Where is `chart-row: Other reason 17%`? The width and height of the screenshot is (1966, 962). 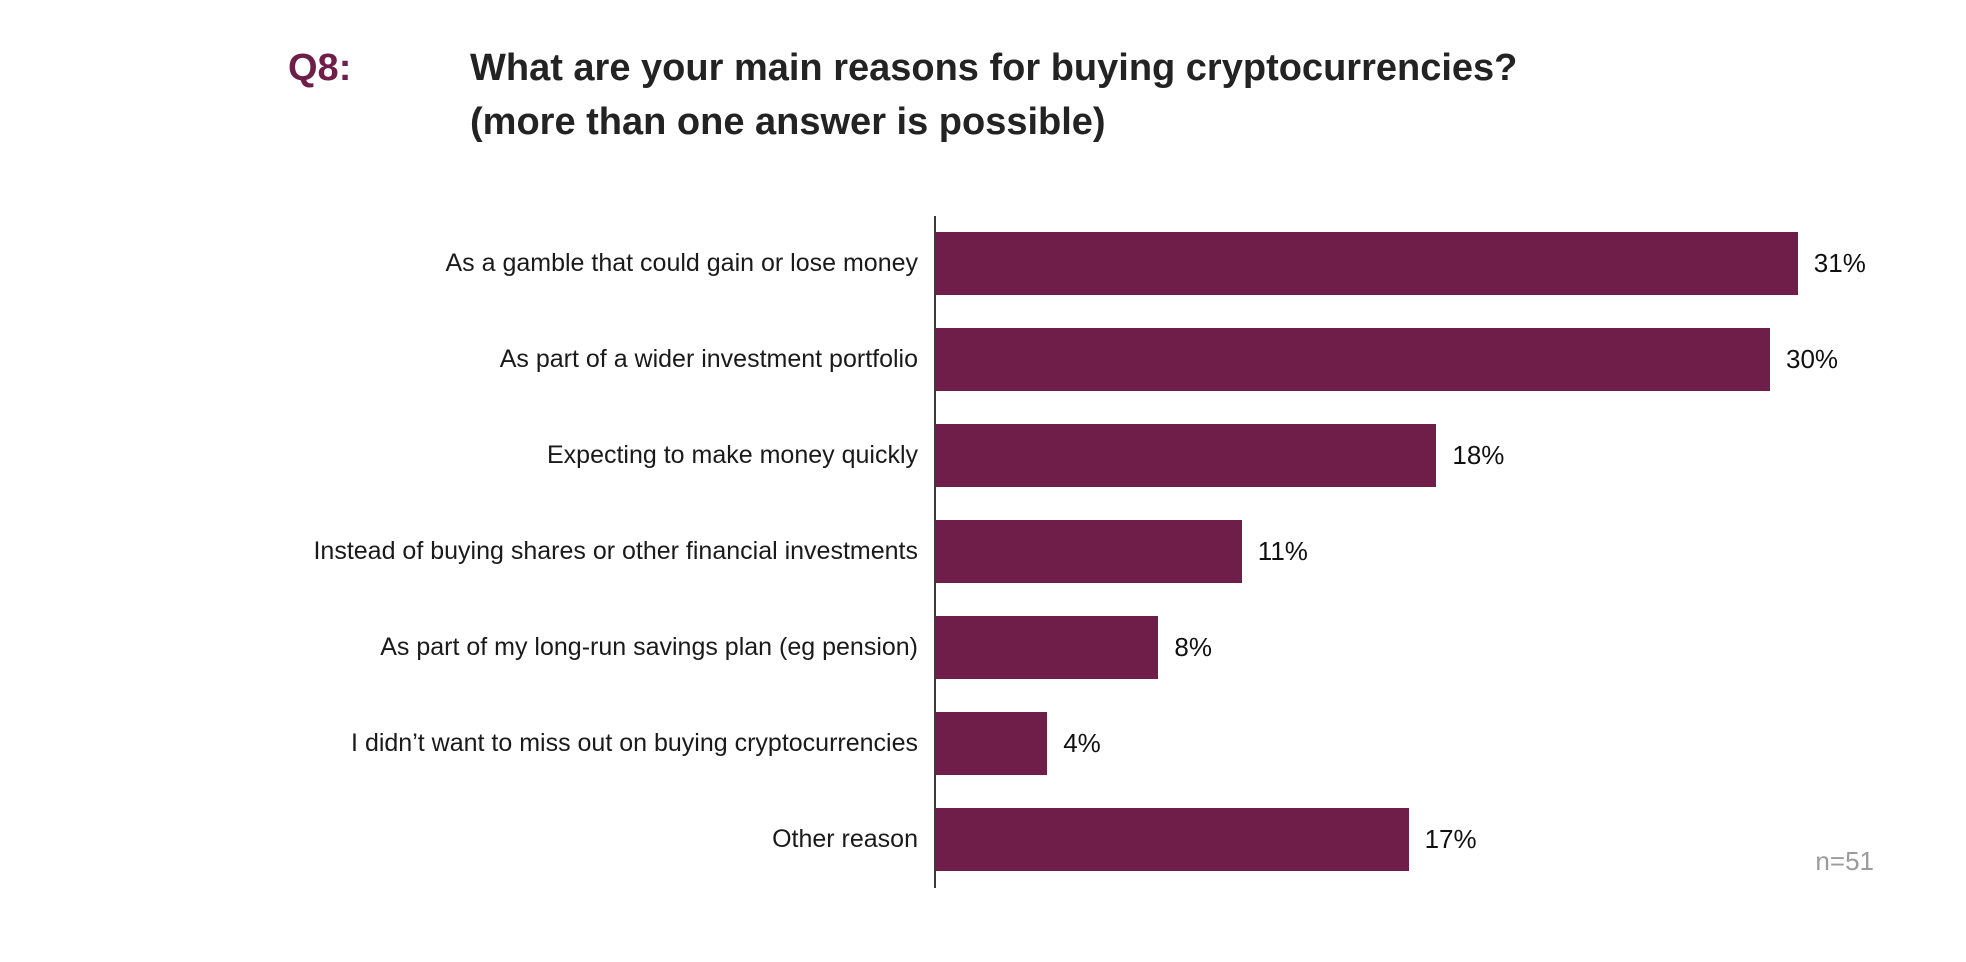 chart-row: Other reason 17% is located at coordinates (983, 839).